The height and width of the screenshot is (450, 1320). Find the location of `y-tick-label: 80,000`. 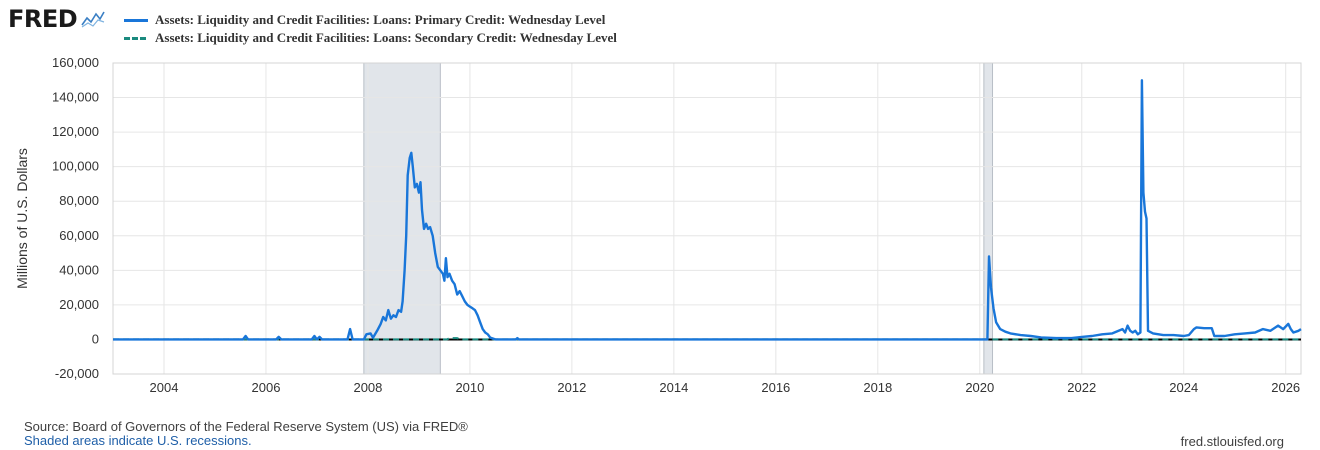

y-tick-label: 80,000 is located at coordinates (79, 200).